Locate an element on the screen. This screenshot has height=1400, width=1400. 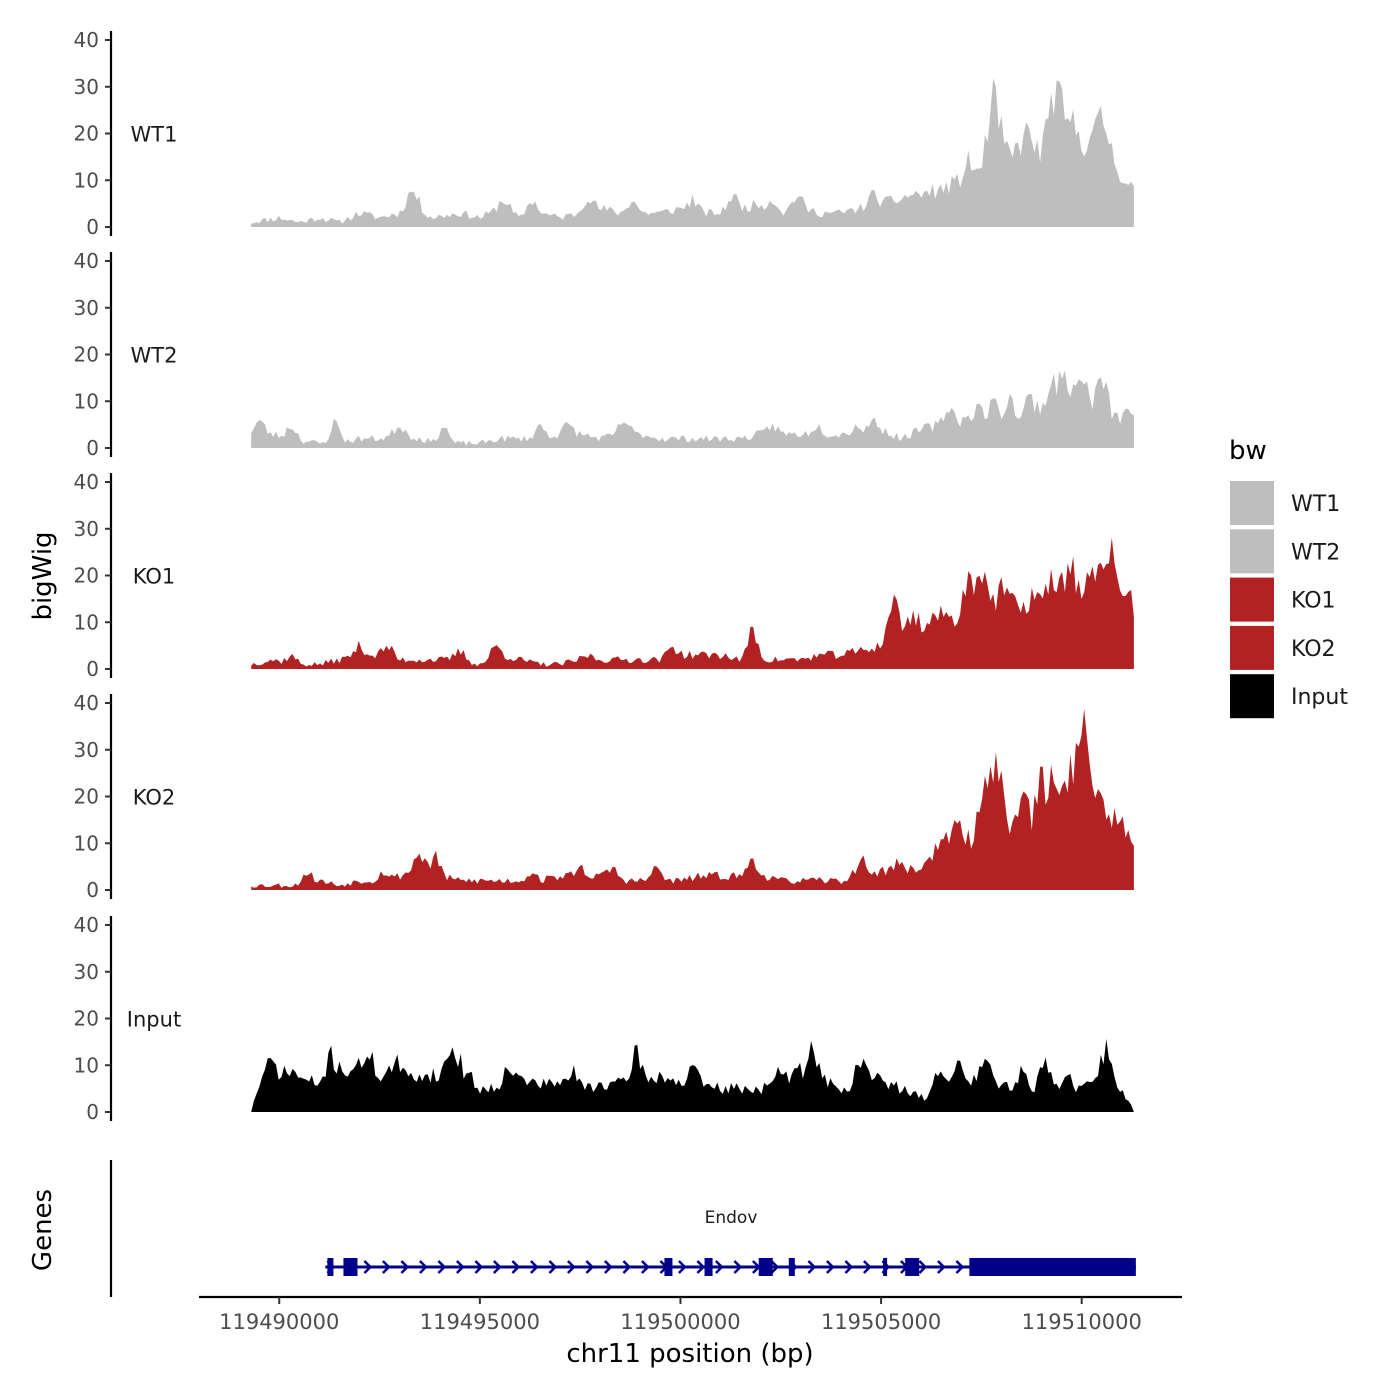
gene-models: Endov is located at coordinates (730, 1242).